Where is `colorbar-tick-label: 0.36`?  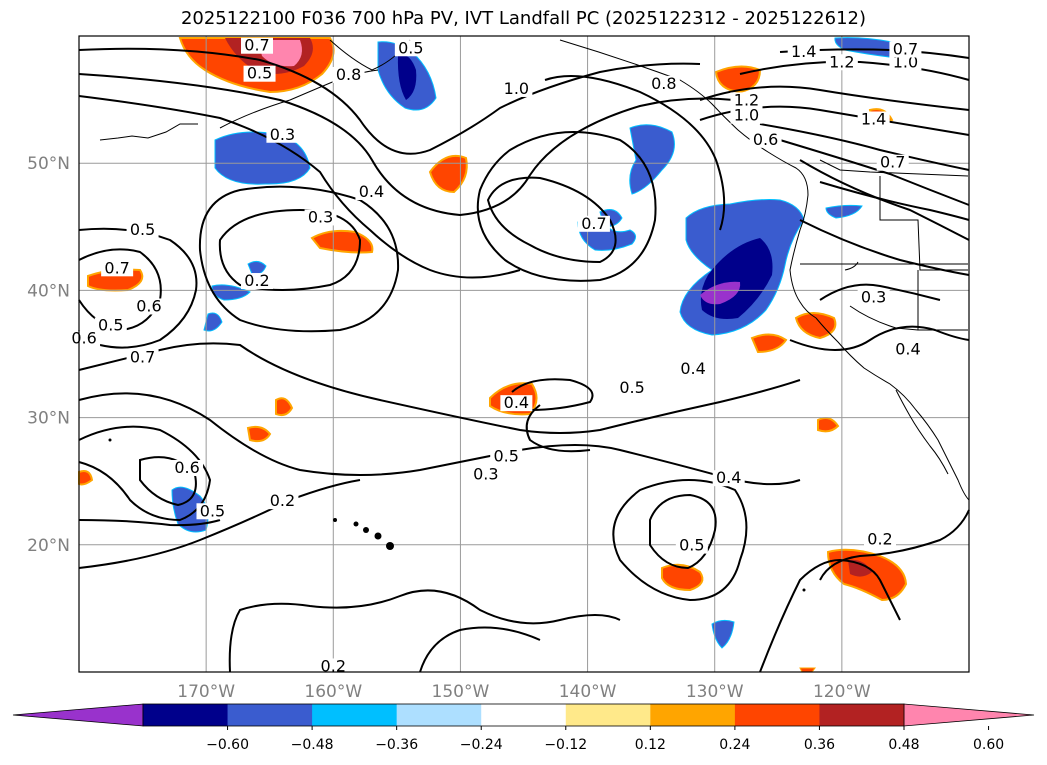 colorbar-tick-label: 0.36 is located at coordinates (819, 745).